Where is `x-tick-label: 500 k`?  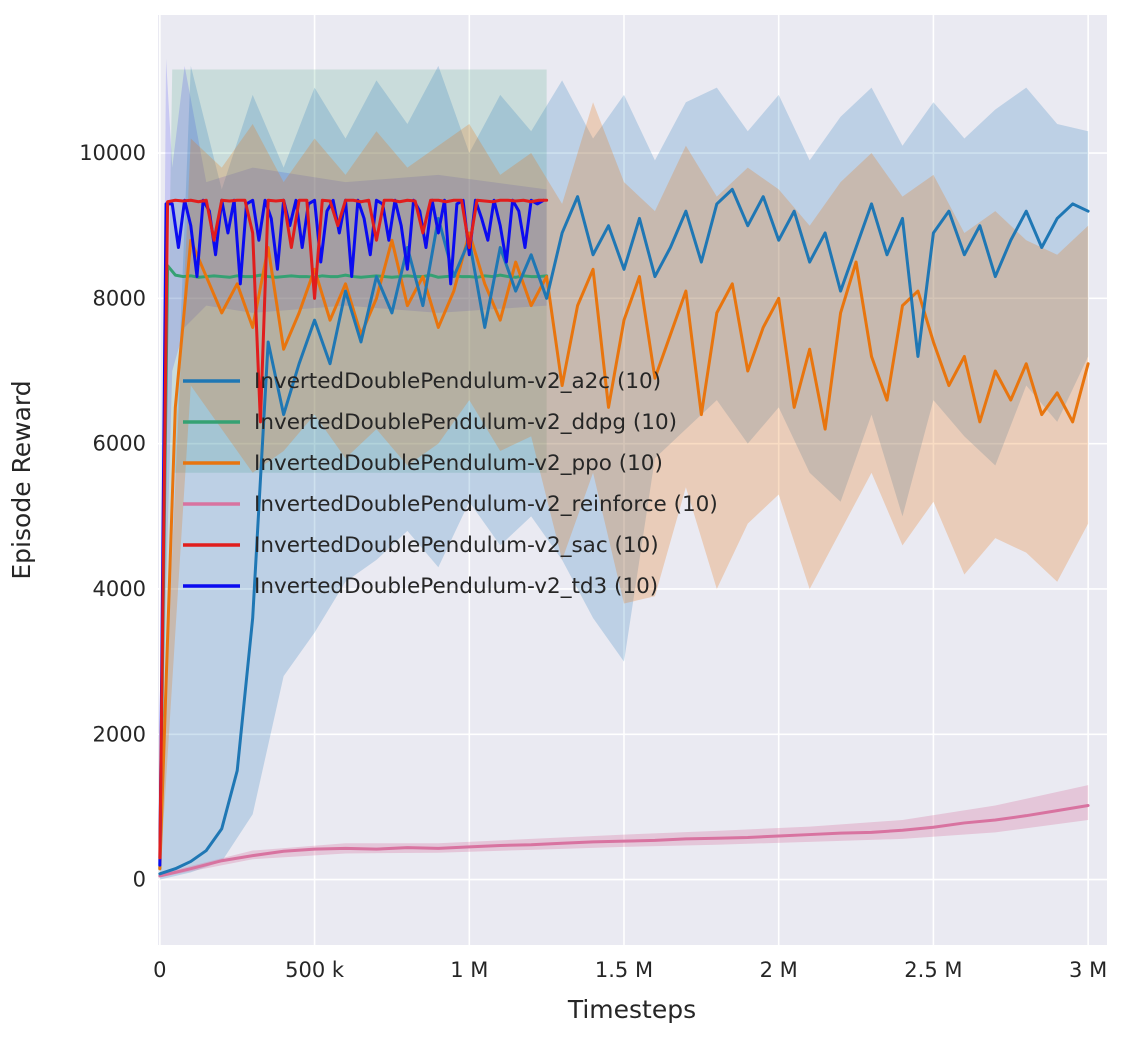
x-tick-label: 500 k is located at coordinates (315, 970).